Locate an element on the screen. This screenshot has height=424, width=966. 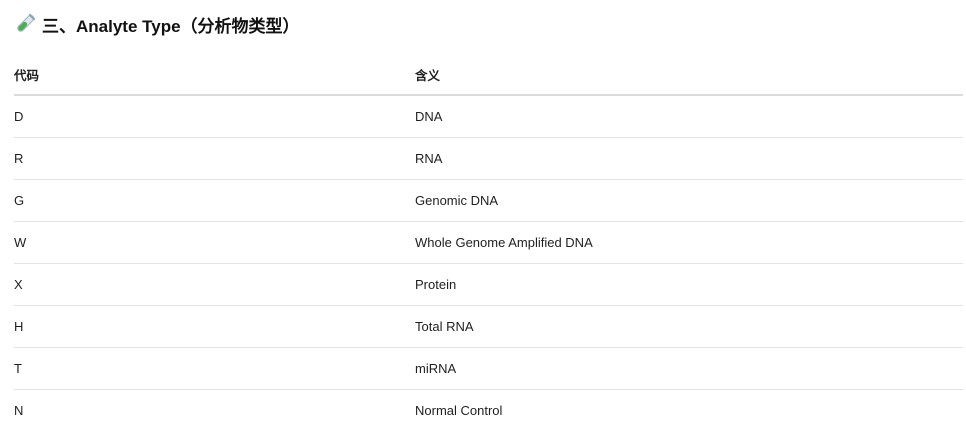
code-cell: N is located at coordinates (19, 410).